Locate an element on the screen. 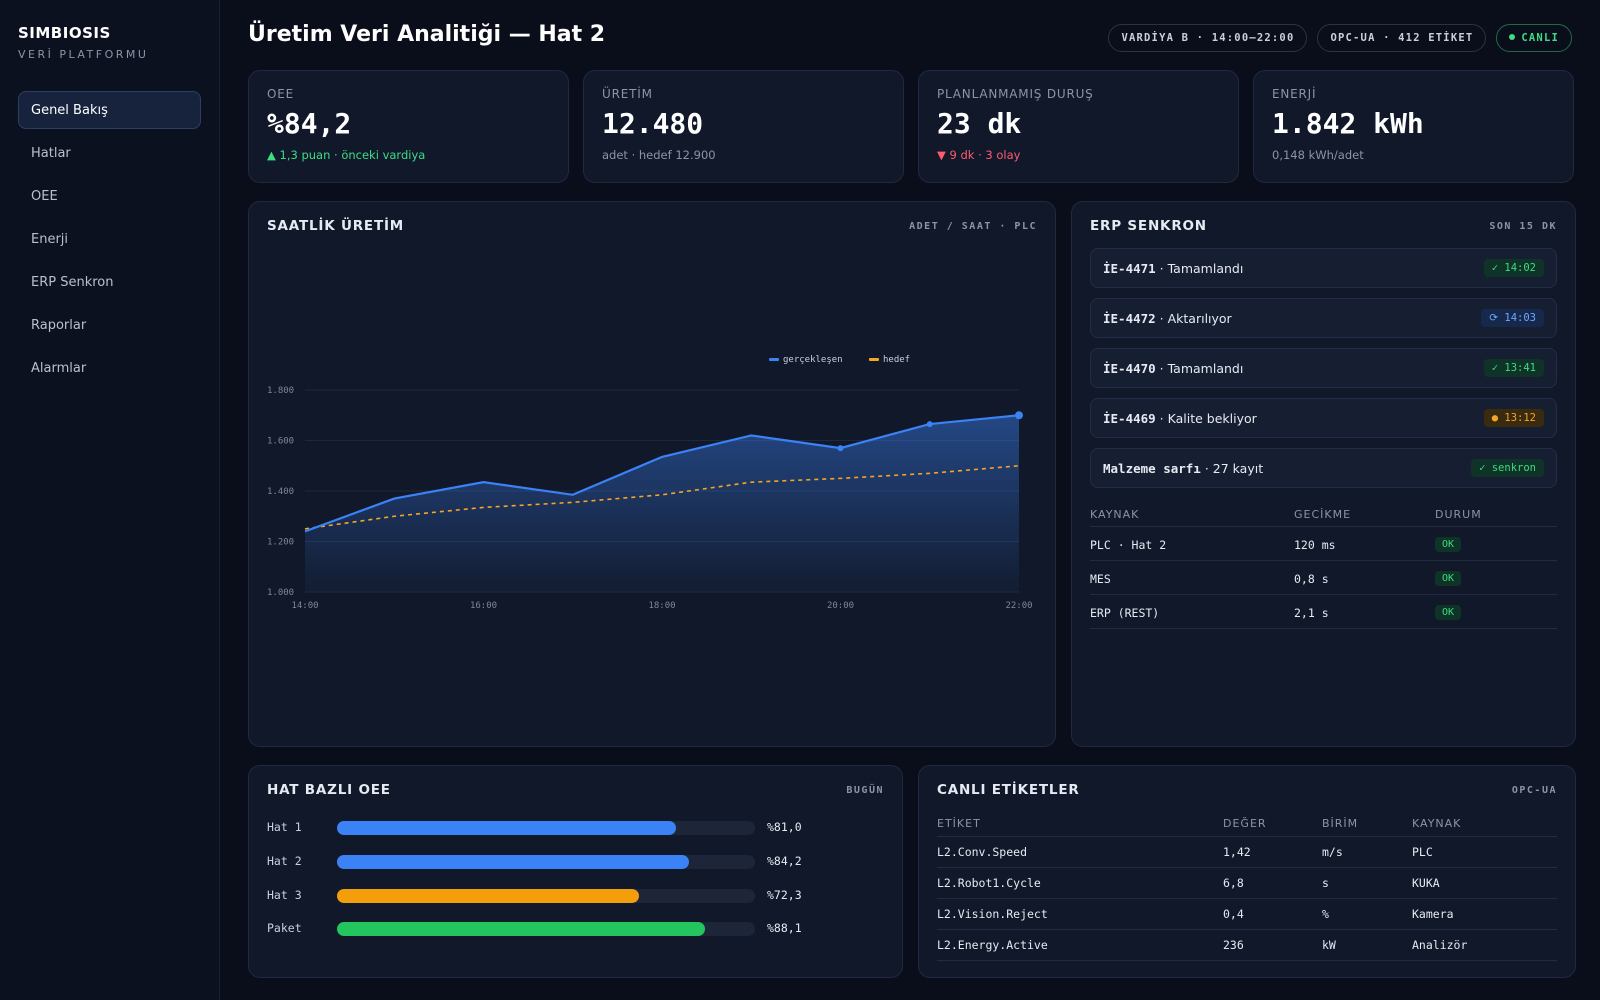 This screenshot has width=1600, height=1000. y-tick-label: 1.800 is located at coordinates (280, 391).